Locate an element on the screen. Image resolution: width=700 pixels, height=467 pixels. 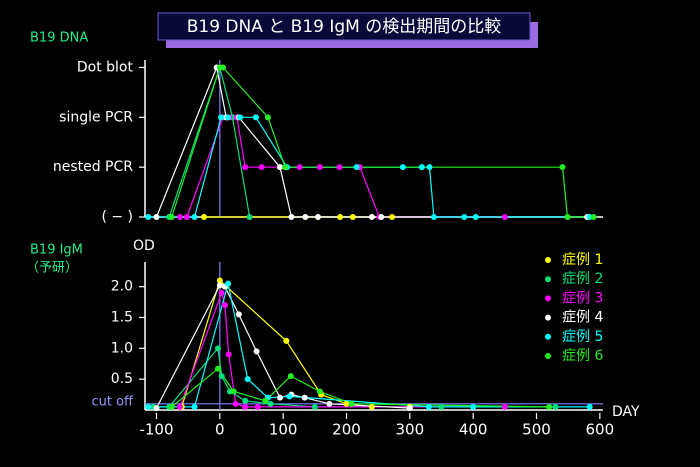
x-tick-label: 0 is located at coordinates (220, 430).